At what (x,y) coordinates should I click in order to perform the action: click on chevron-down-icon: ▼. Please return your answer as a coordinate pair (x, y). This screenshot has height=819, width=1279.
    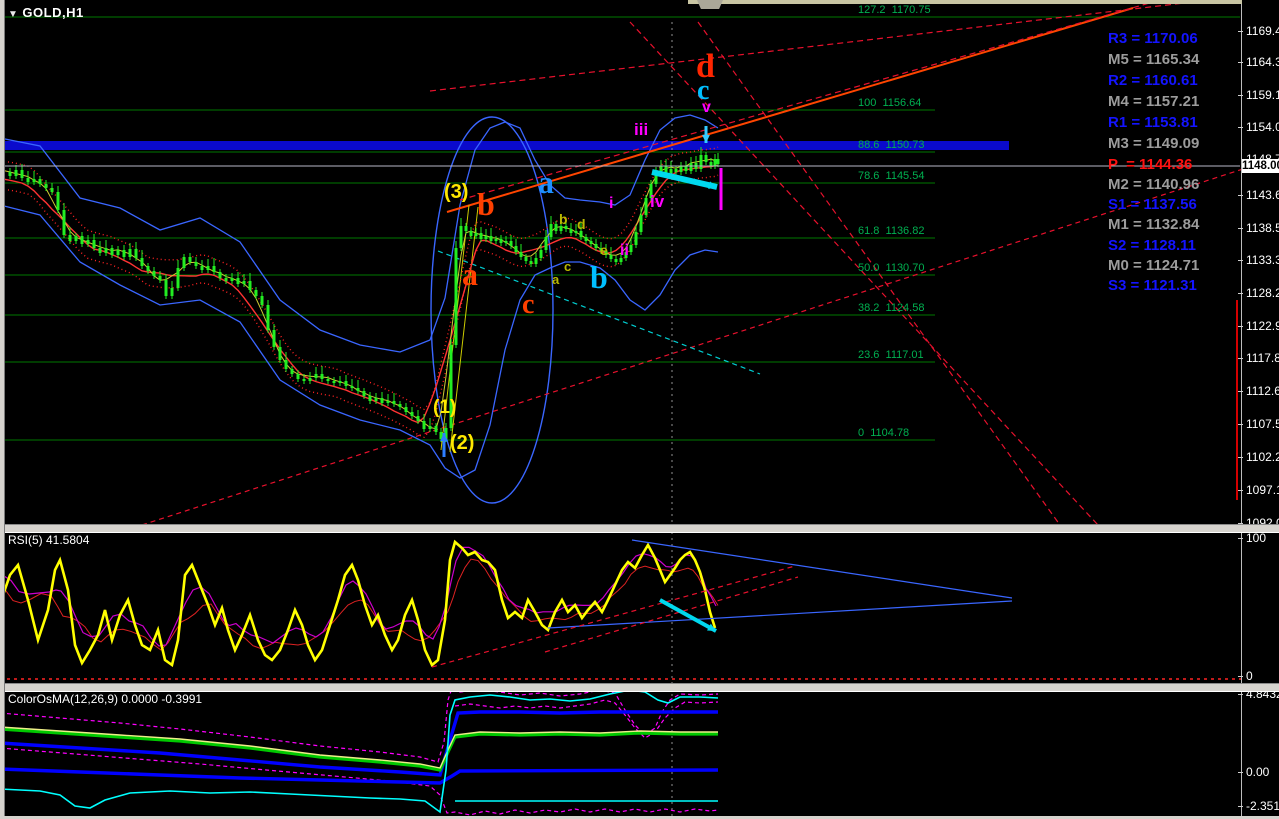
    Looking at the image, I should click on (13, 14).